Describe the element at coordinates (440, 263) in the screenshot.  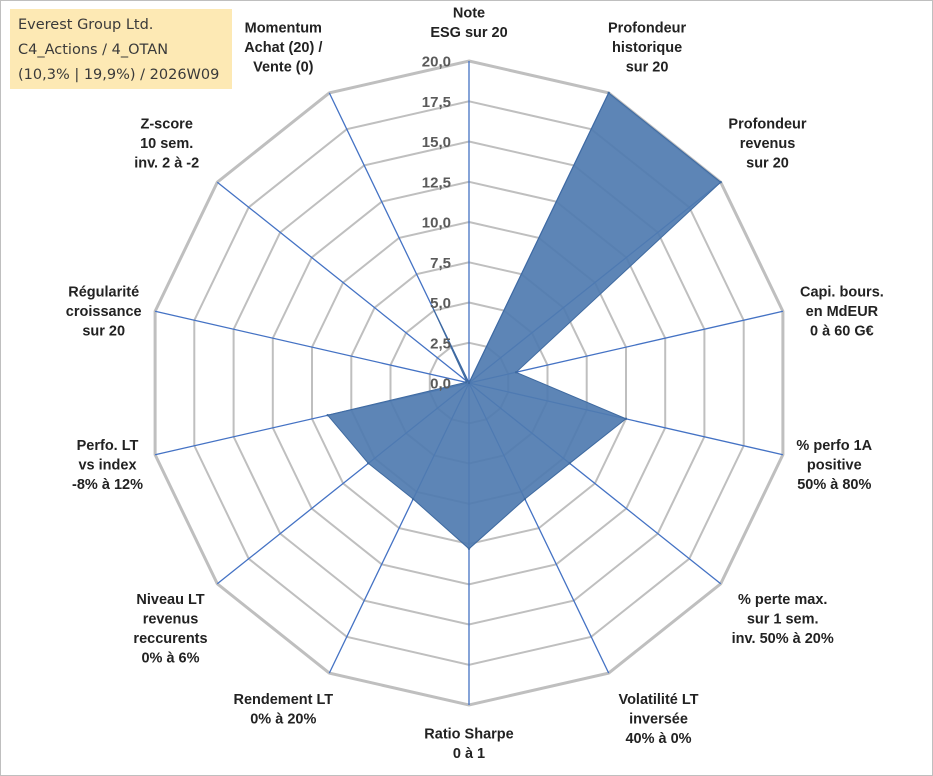
I see `tick-label: 7,5` at that location.